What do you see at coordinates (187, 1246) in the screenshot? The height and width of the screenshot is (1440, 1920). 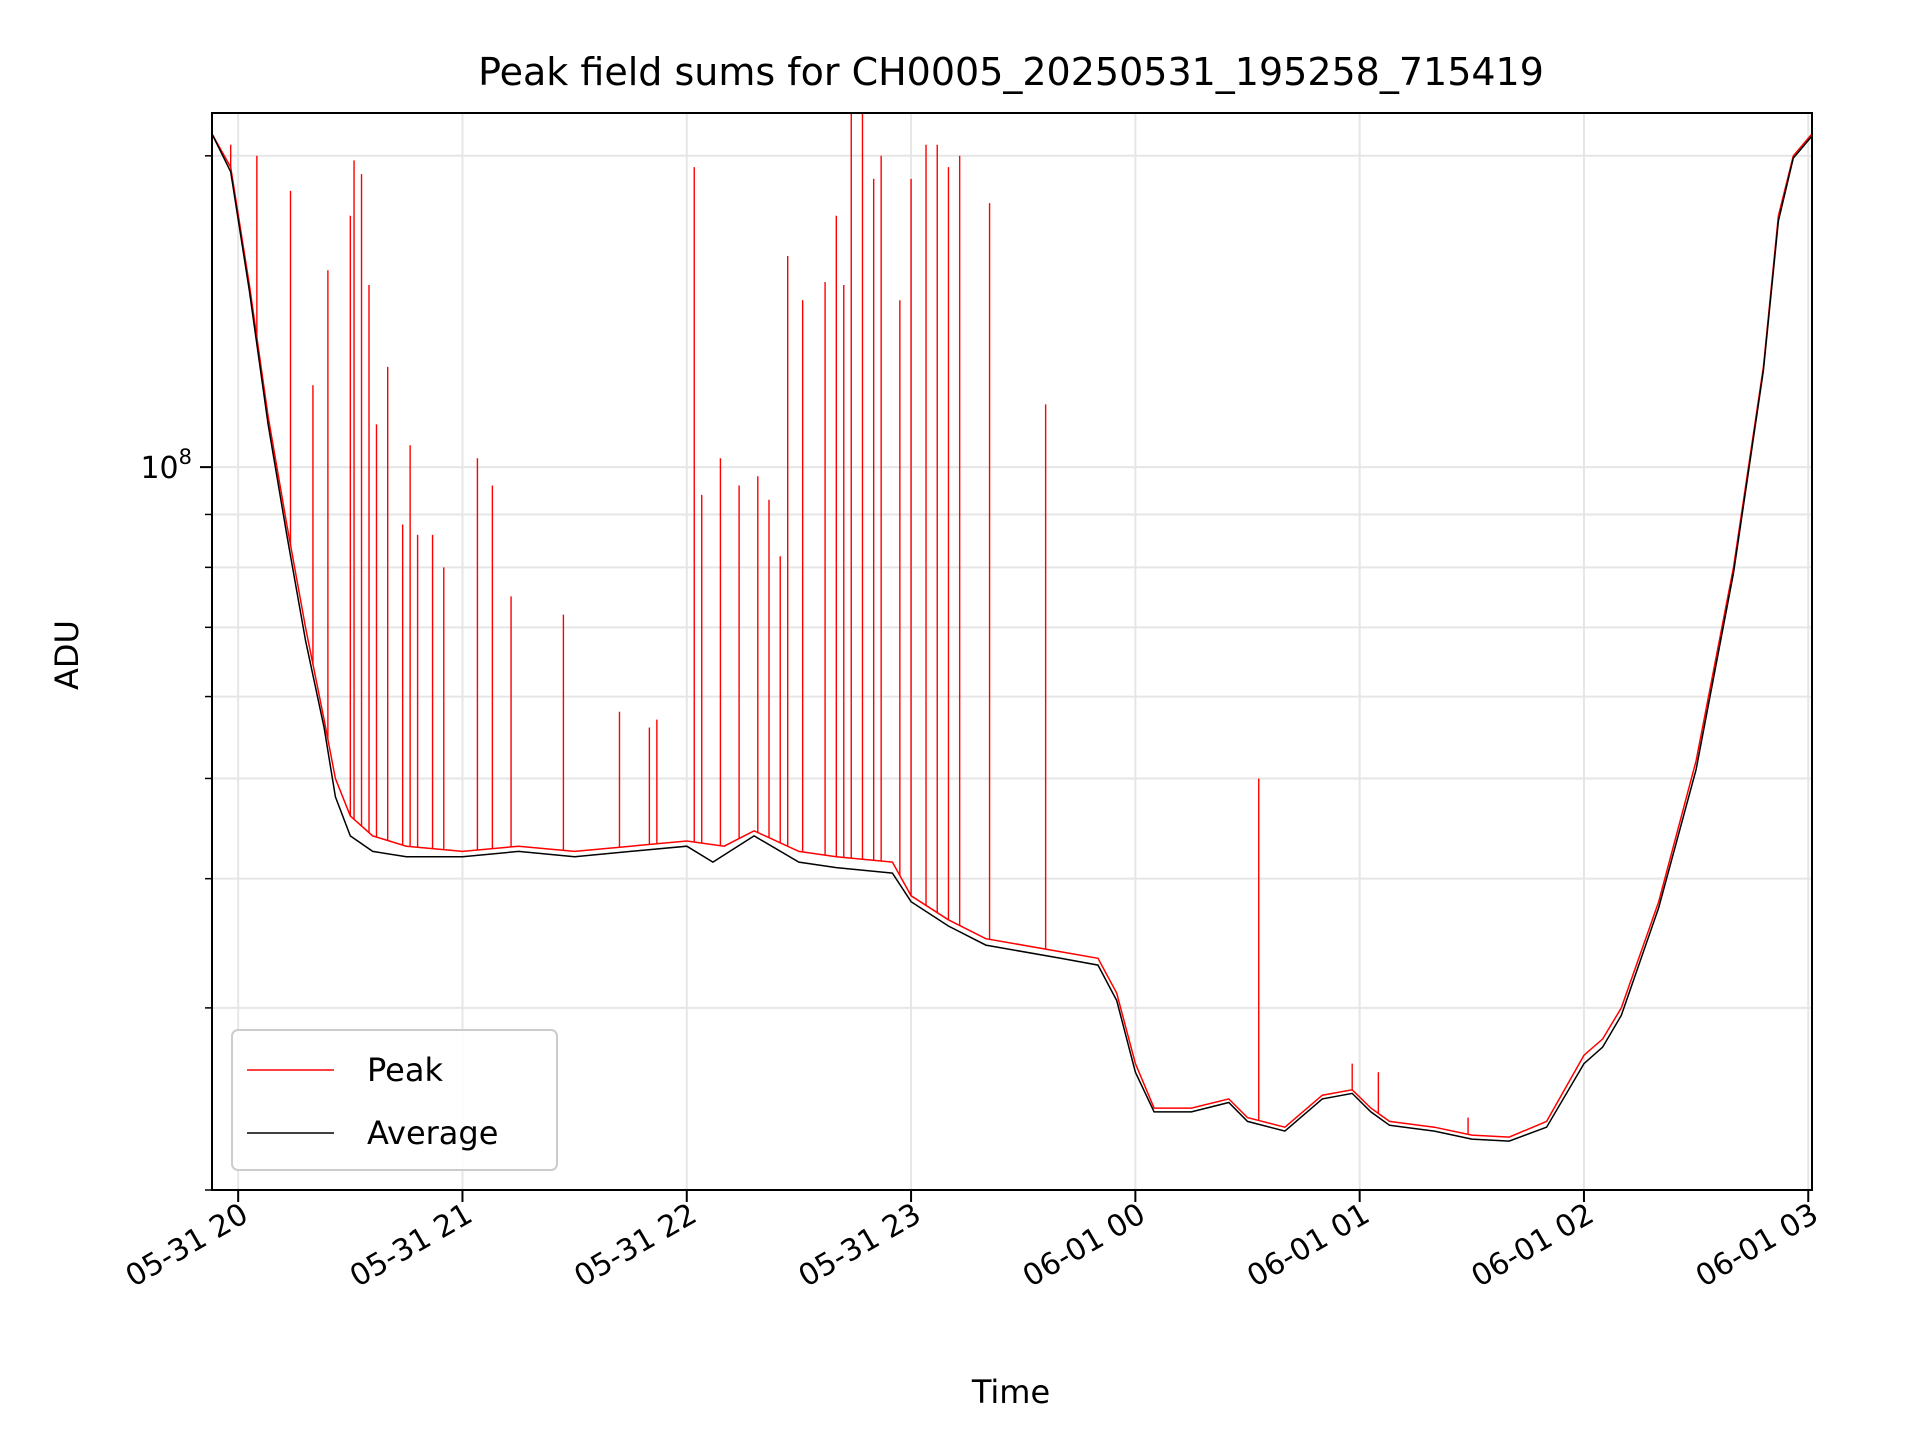 I see `x-tick-label: 05-31 20` at bounding box center [187, 1246].